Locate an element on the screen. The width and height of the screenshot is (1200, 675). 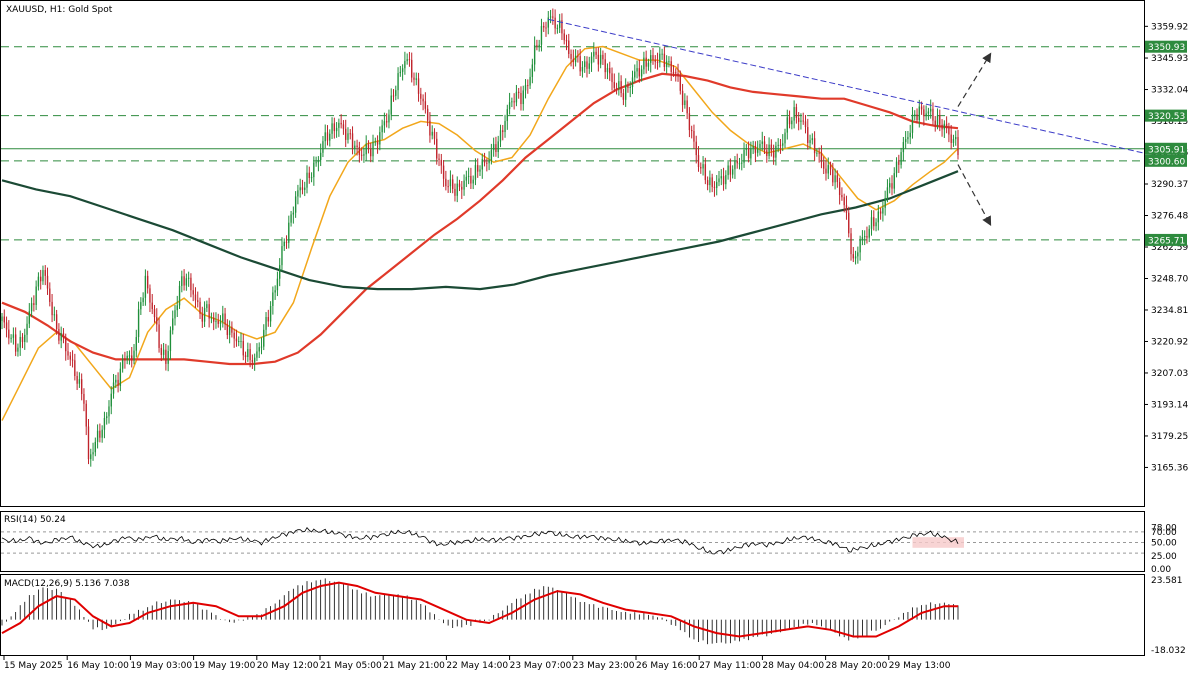
rsi-panel: RSI(14) 50.24 is located at coordinates (572, 541).